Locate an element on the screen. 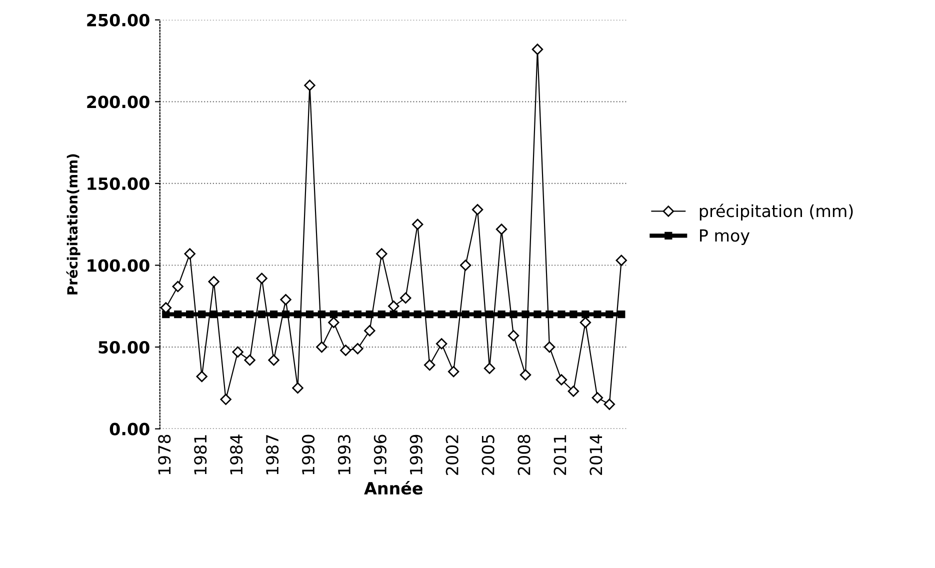 Image resolution: width=935 pixels, height=568 pixels. x-tick-label: 1987 is located at coordinates (272, 454).